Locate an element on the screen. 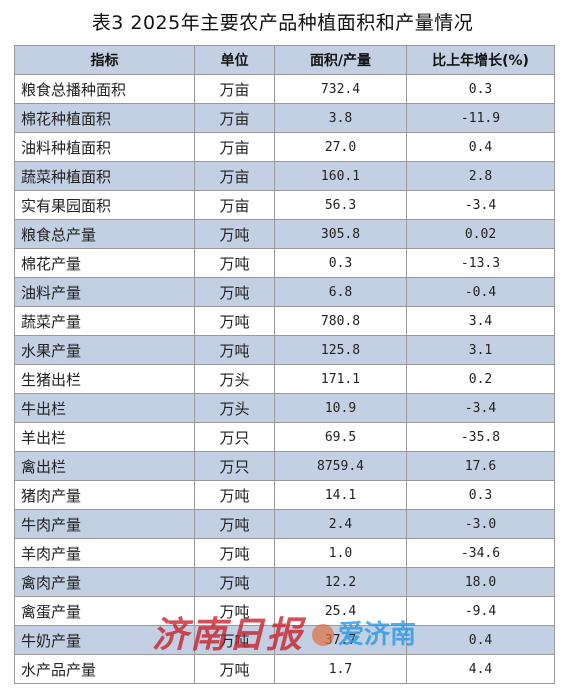 The image size is (565, 690). row-value-cell: 0.3 is located at coordinates (340, 263).